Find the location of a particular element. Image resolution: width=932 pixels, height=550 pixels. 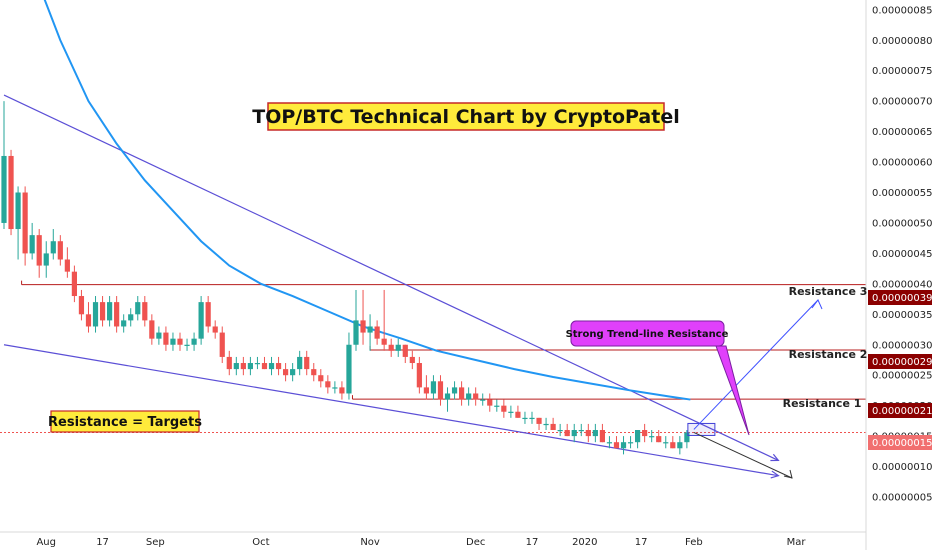

y-tick-label: 0.0000008500 is located at coordinates (902, 10).